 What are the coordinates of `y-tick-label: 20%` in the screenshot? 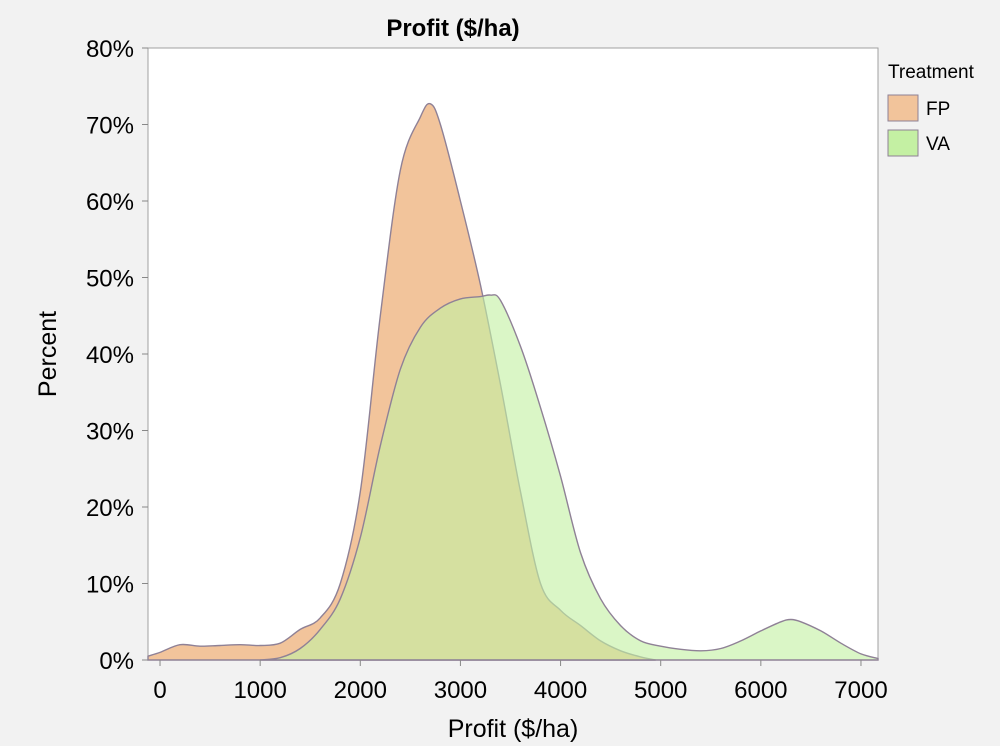 It's located at (110, 508).